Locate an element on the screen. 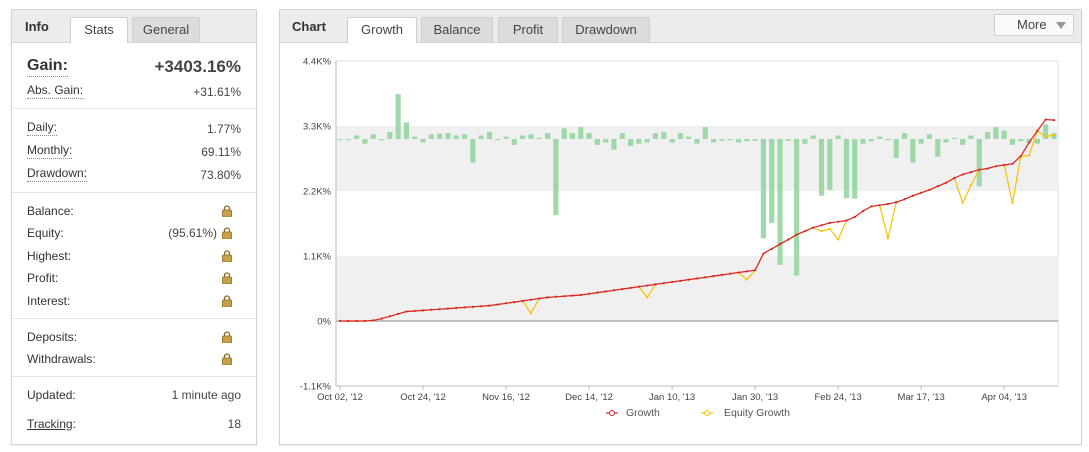 The width and height of the screenshot is (1089, 452). tracking-link: Tracking is located at coordinates (50, 424).